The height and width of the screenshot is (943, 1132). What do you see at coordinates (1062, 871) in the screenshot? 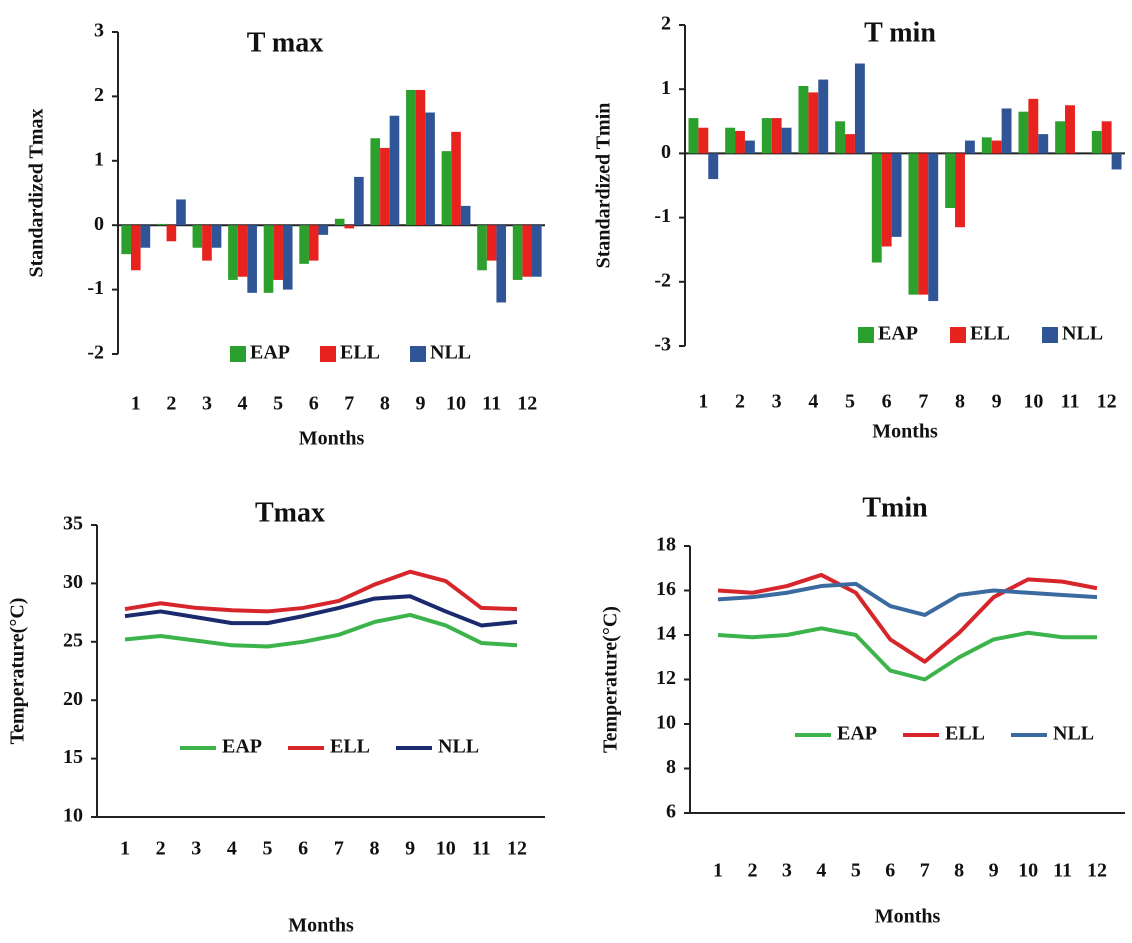
I see `x-tick-label: 11` at bounding box center [1062, 871].